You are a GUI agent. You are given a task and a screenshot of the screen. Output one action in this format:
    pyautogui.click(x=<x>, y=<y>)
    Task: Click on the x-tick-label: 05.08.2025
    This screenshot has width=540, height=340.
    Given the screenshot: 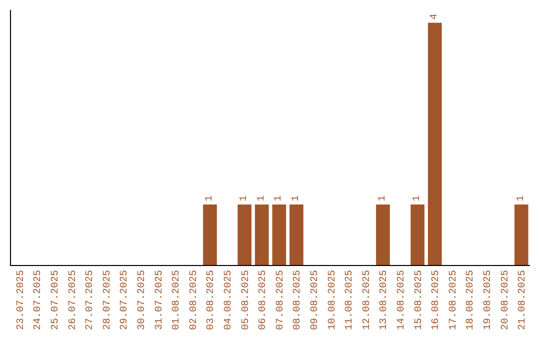 What is the action you would take?
    pyautogui.click(x=246, y=300)
    